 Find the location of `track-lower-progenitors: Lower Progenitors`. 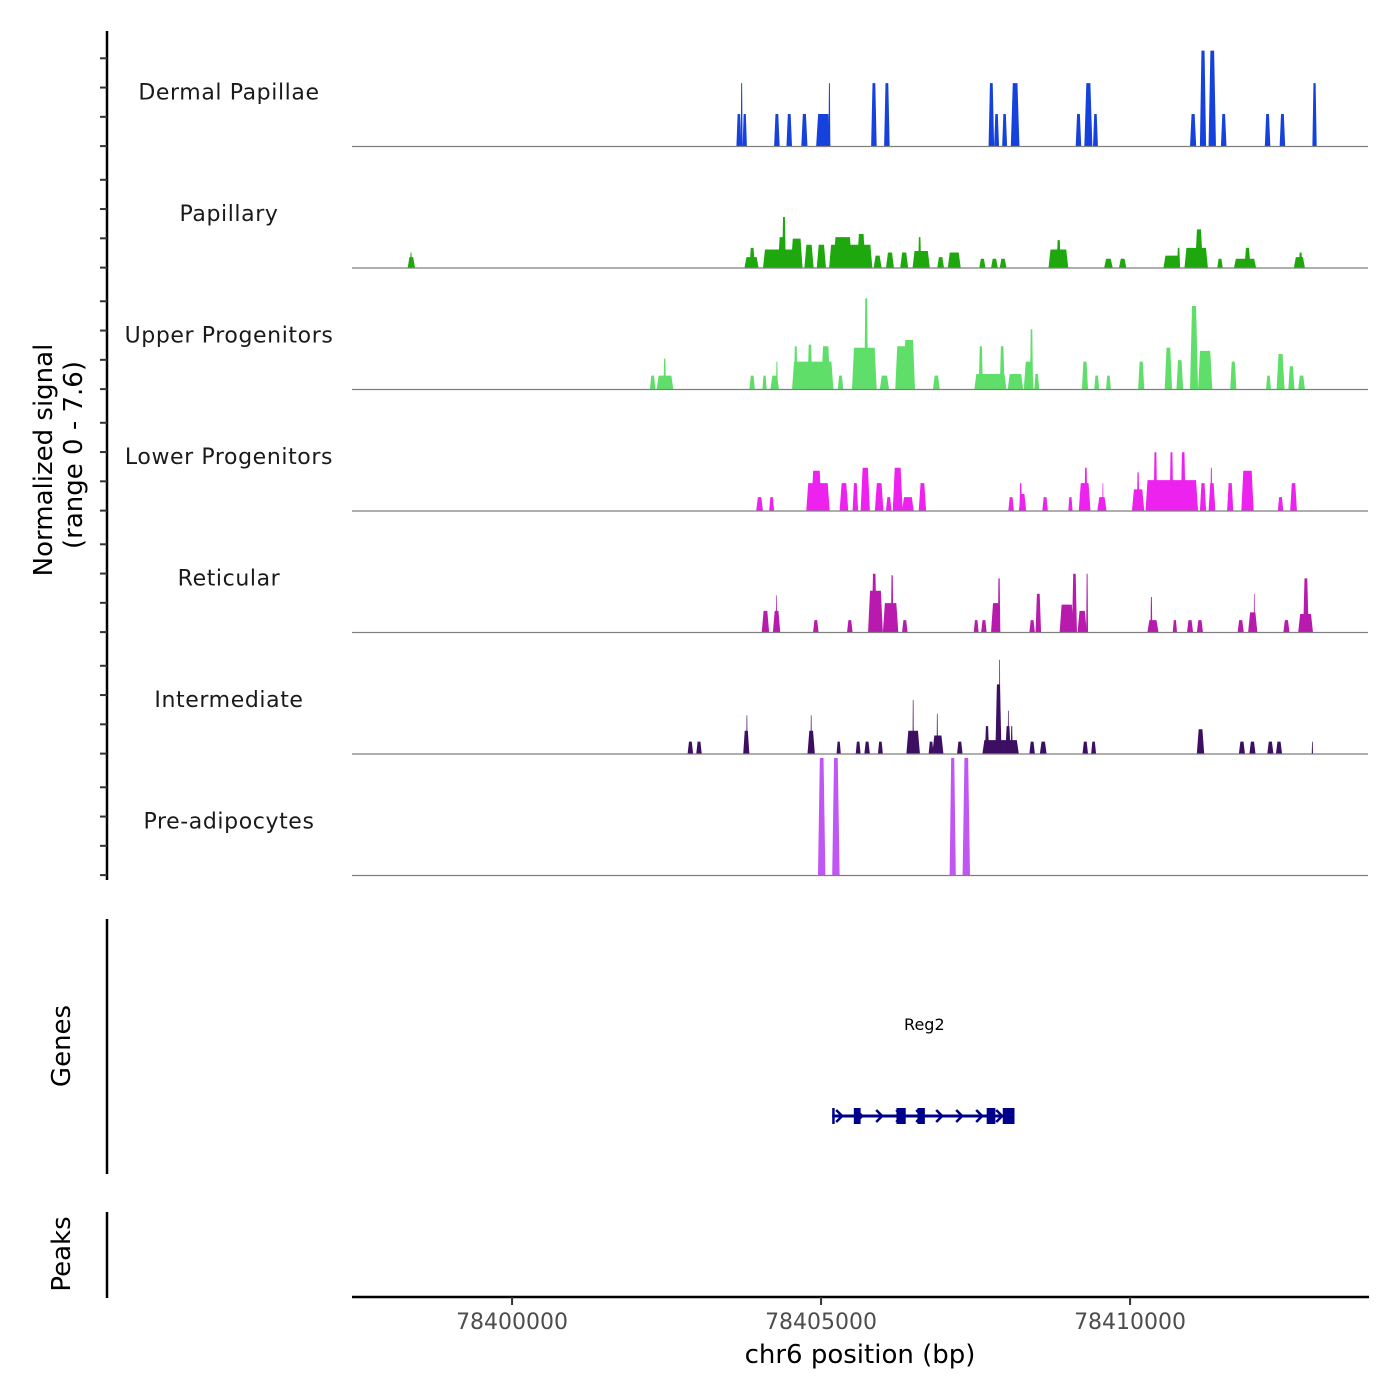

track-lower-progenitors: Lower Progenitors is located at coordinates (746, 478).